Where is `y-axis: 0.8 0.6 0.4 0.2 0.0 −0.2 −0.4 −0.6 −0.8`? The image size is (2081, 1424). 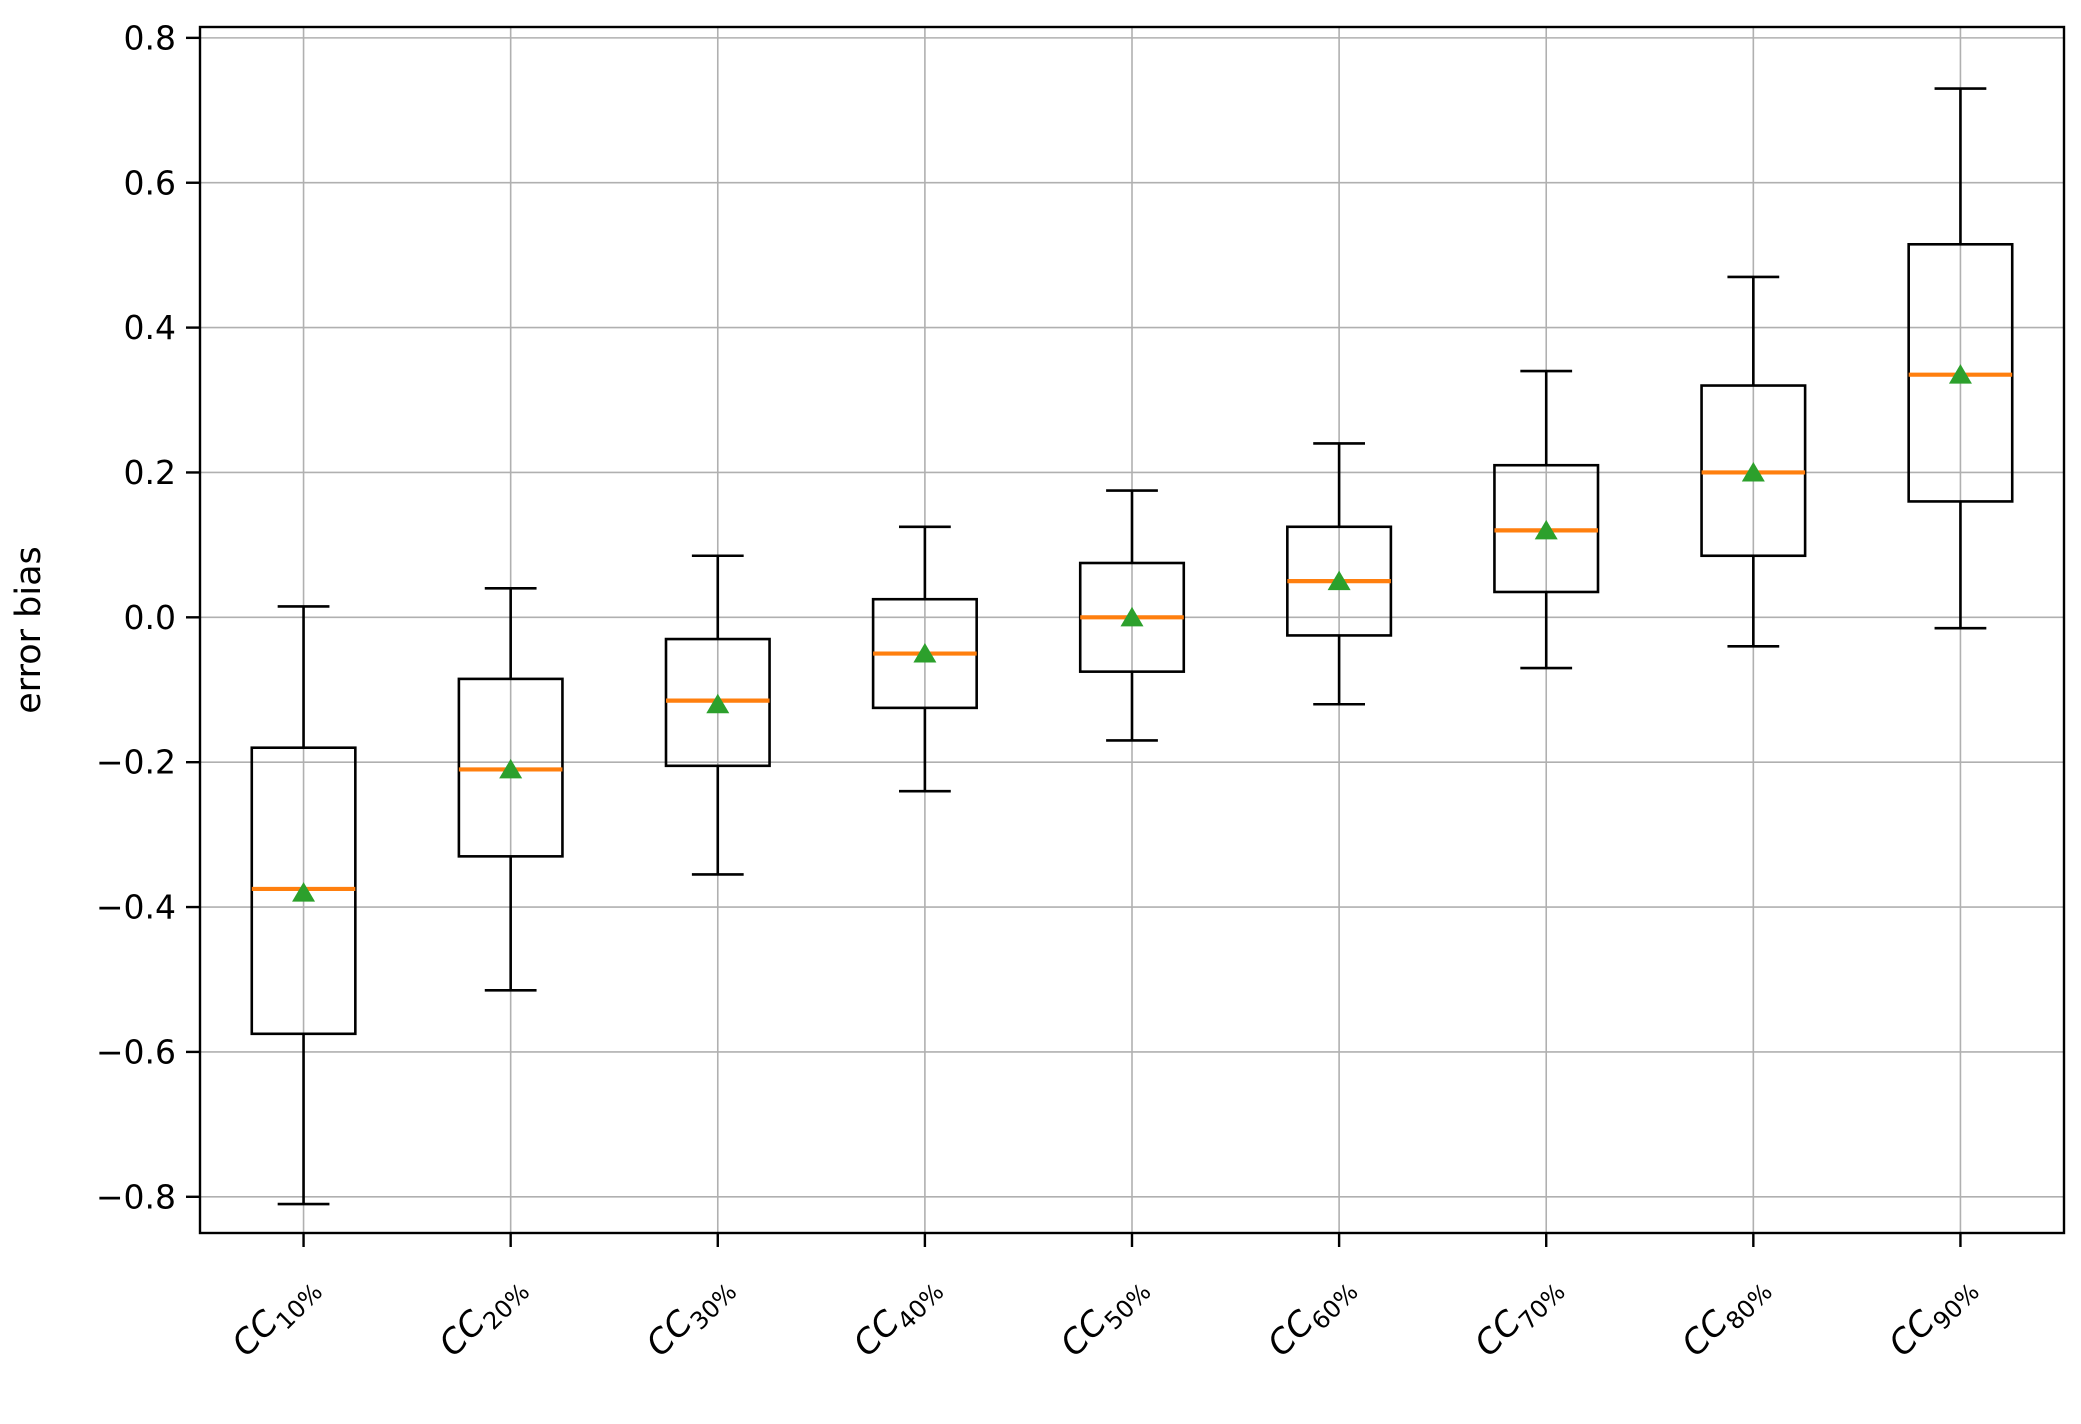 y-axis: 0.8 0.6 0.4 0.2 0.0 −0.2 −0.4 −0.6 −0.8 is located at coordinates (148, 617).